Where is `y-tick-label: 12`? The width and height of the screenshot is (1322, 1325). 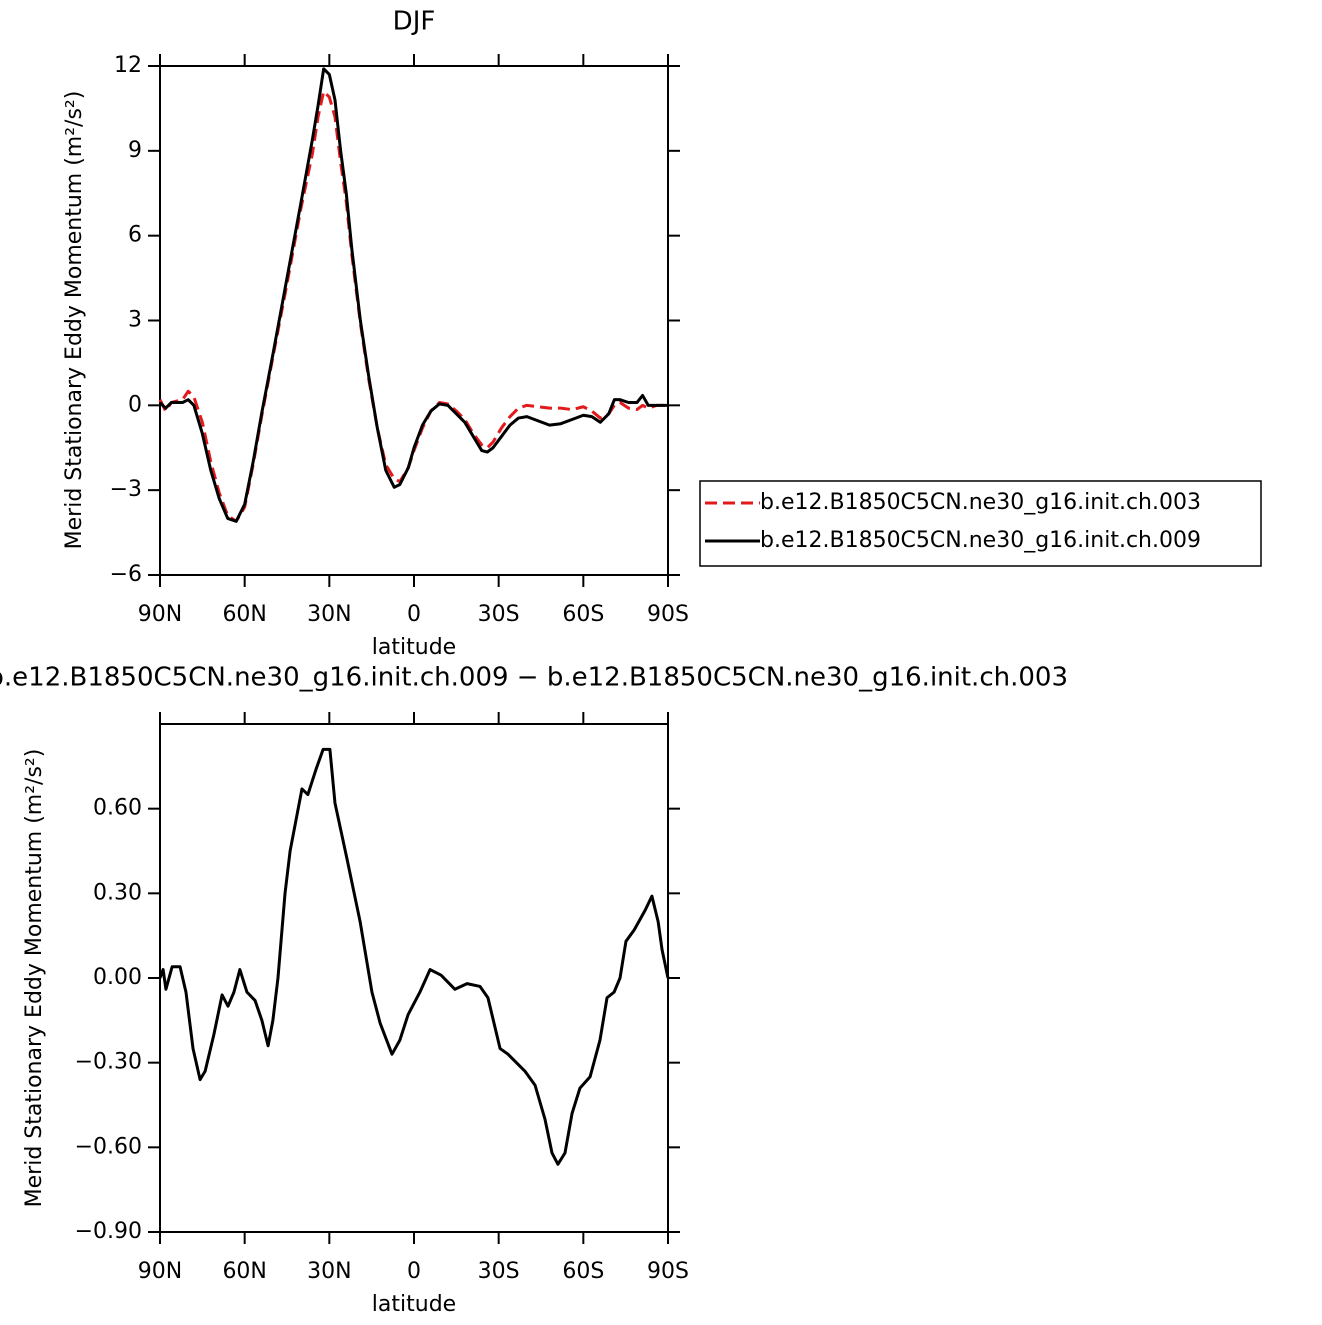 y-tick-label: 12 is located at coordinates (128, 65).